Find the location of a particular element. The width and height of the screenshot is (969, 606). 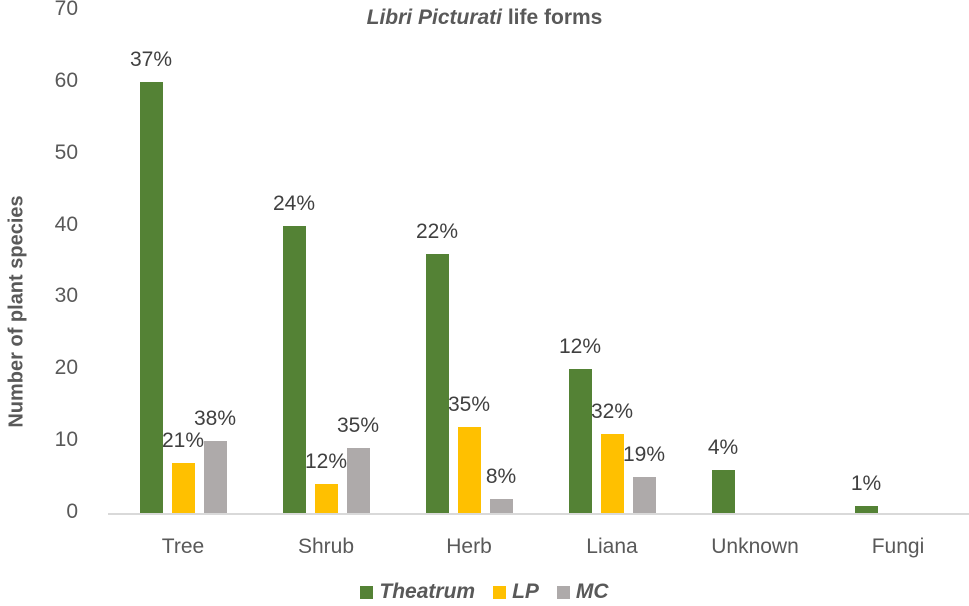

bar-mc-shrub is located at coordinates (358, 480).